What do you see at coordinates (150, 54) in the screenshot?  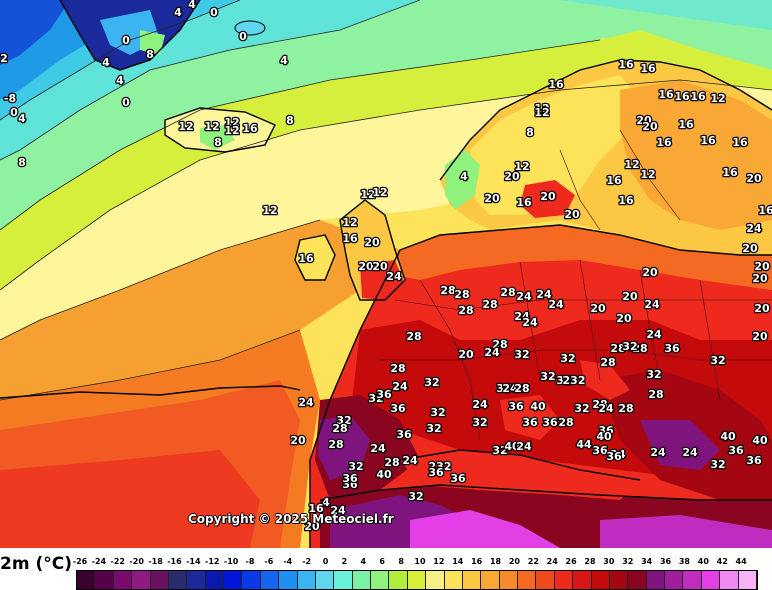 I see `temperature-label: 8` at bounding box center [150, 54].